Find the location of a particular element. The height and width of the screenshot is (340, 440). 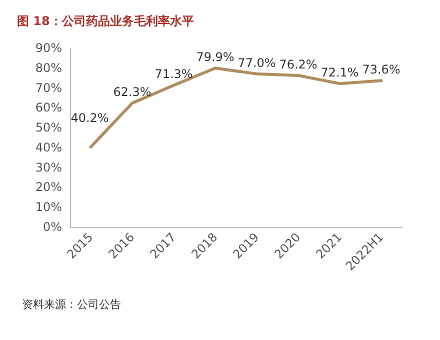

data-label: 62.3% is located at coordinates (132, 92).